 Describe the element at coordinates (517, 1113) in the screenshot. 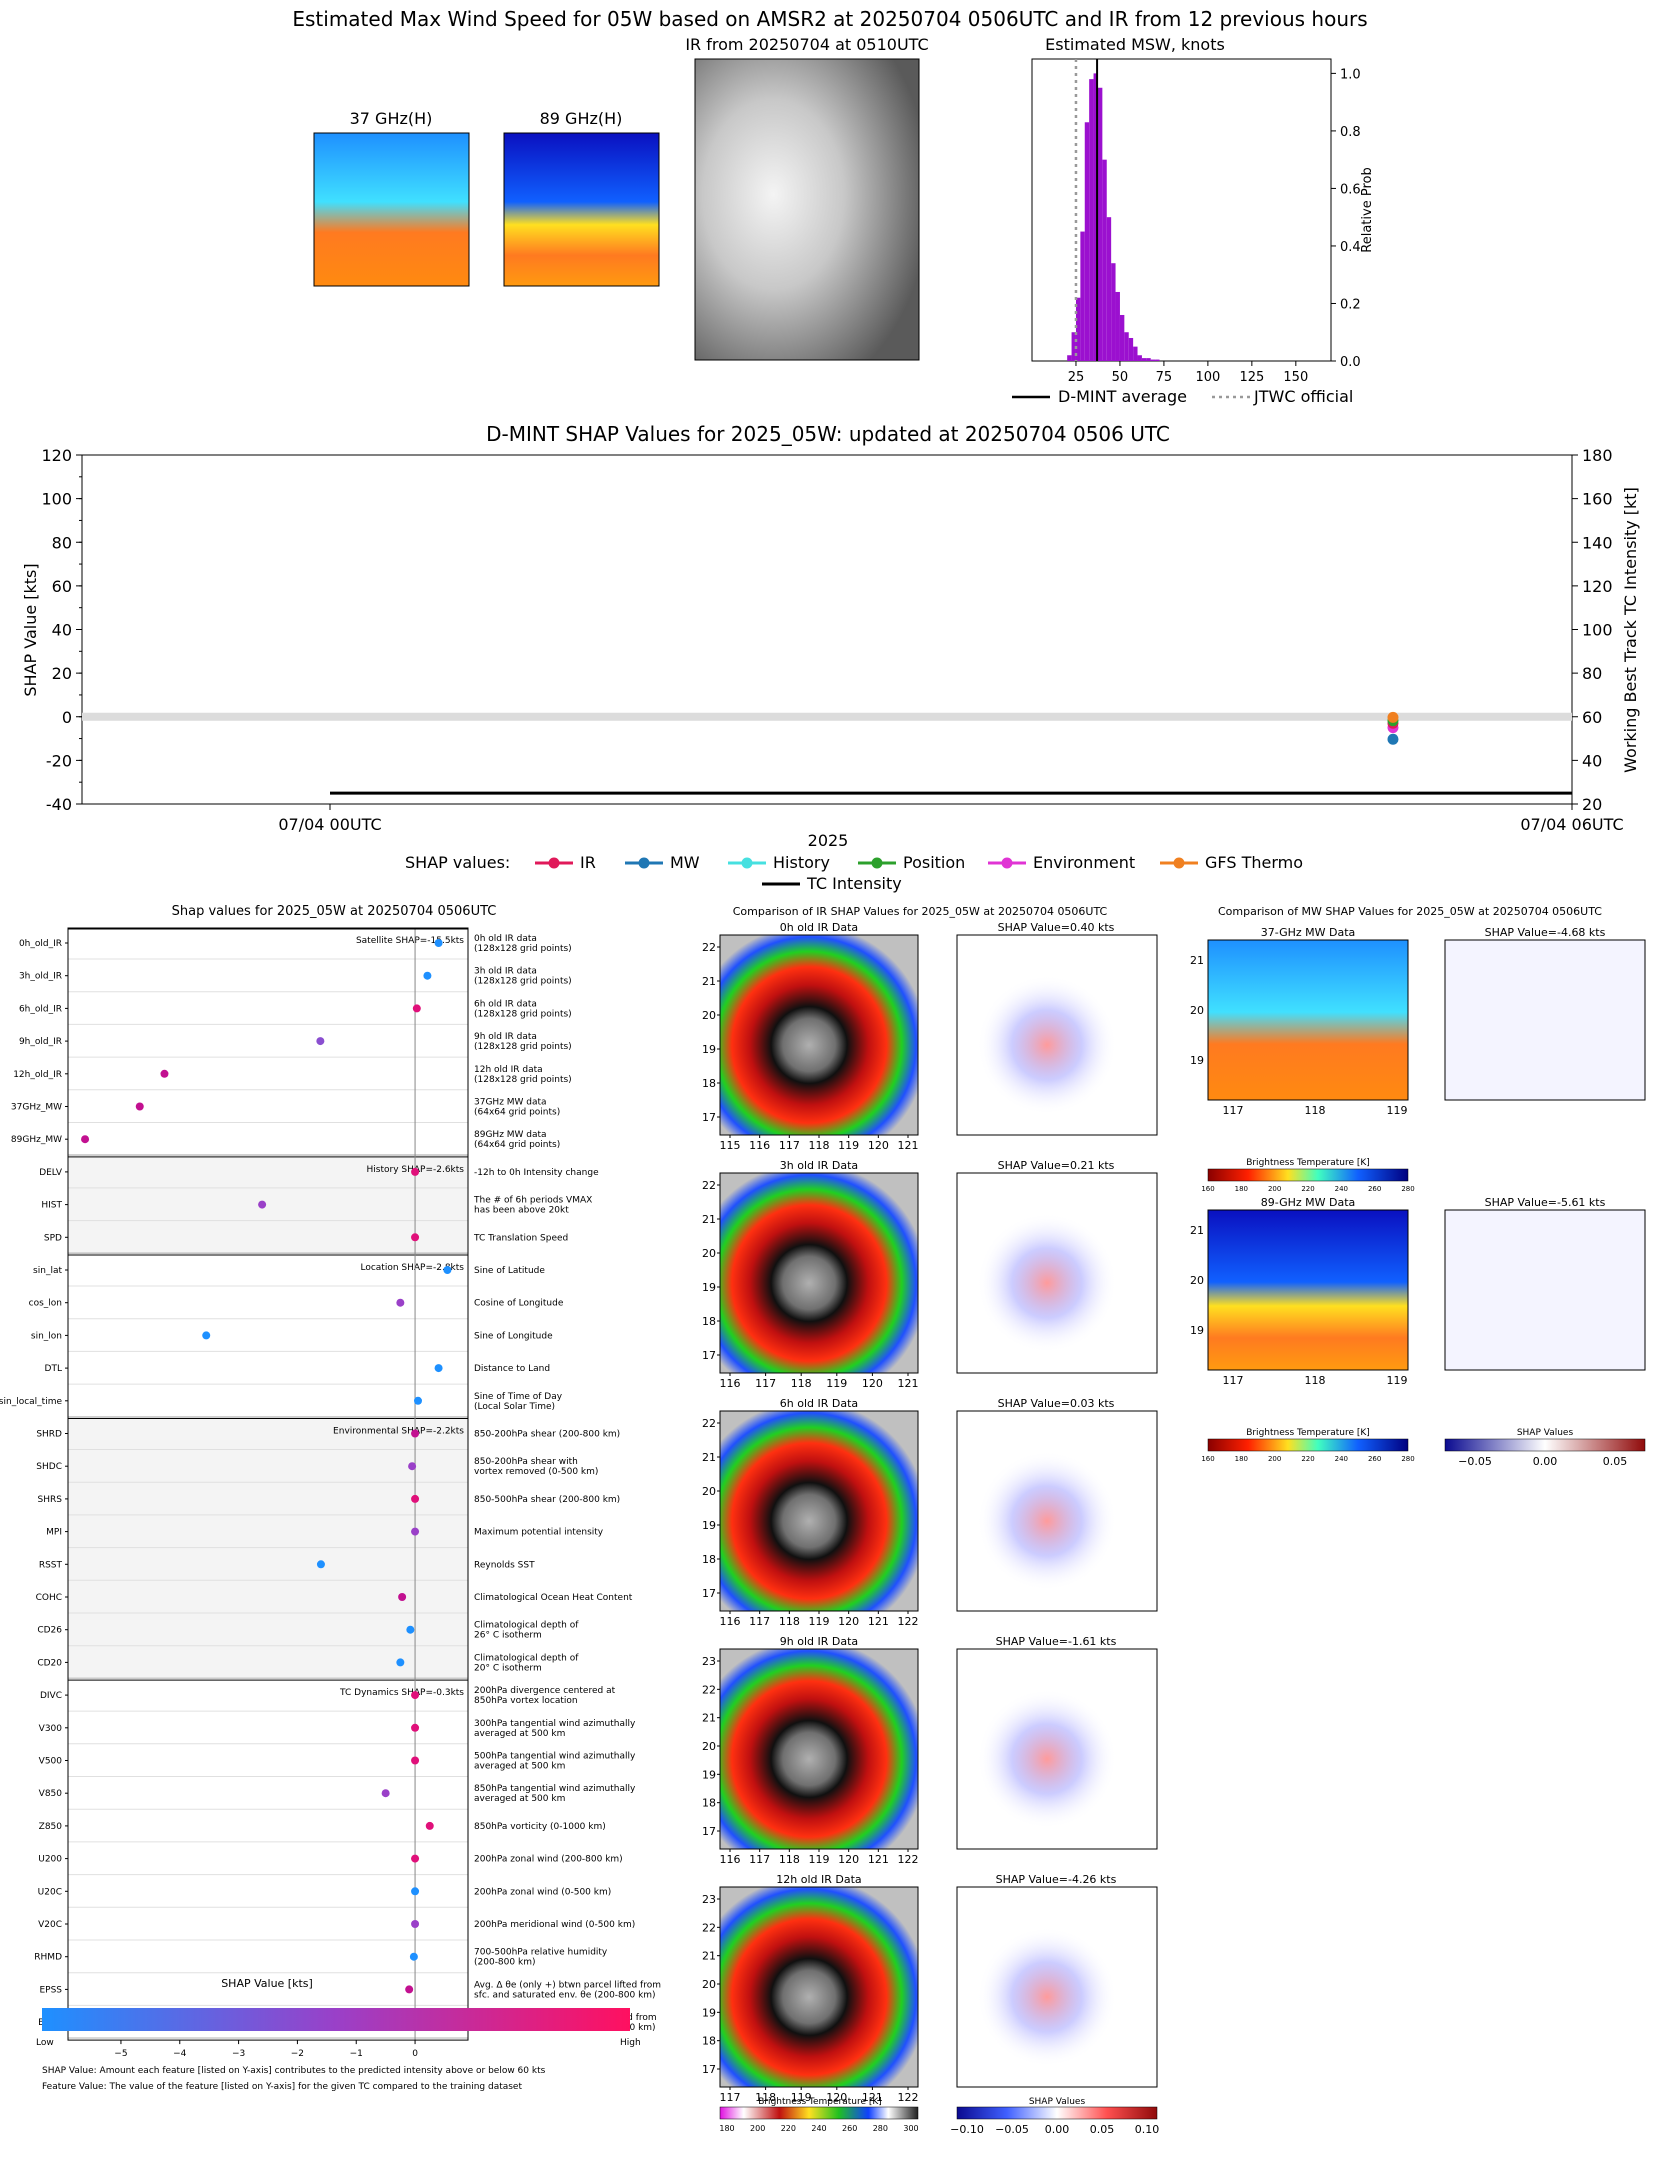

I see `feature-description: (64x64 grid points)` at that location.